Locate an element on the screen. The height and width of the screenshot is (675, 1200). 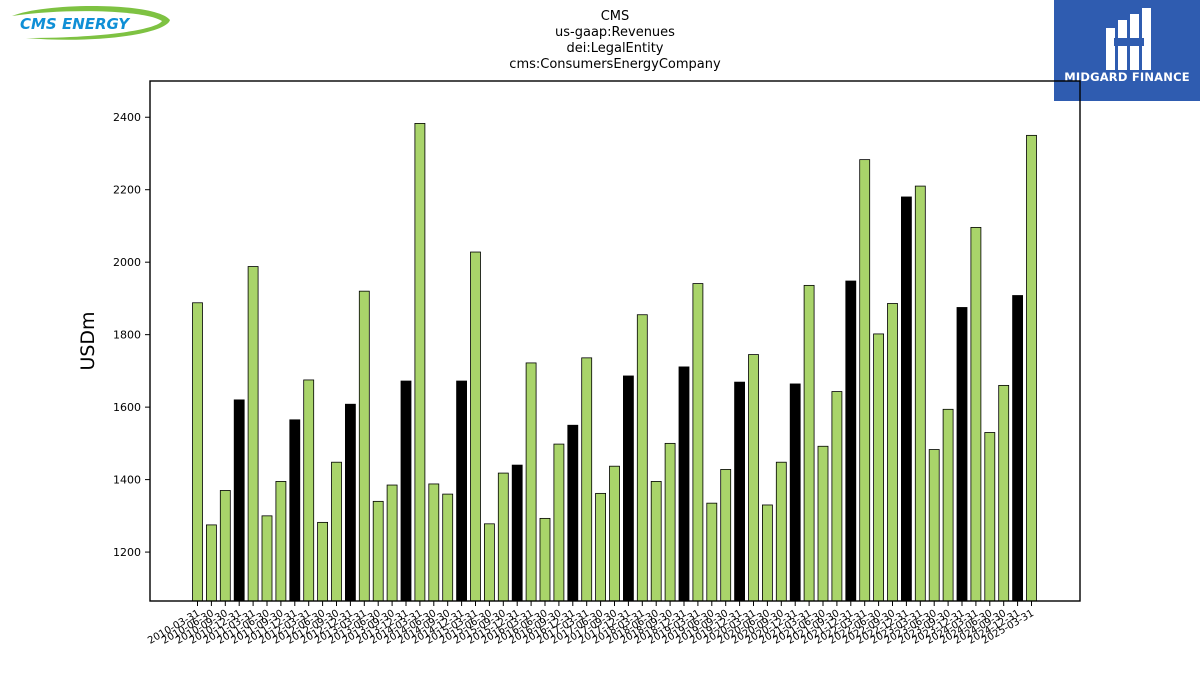
chart-title-line: CMS is located at coordinates (615, 16).